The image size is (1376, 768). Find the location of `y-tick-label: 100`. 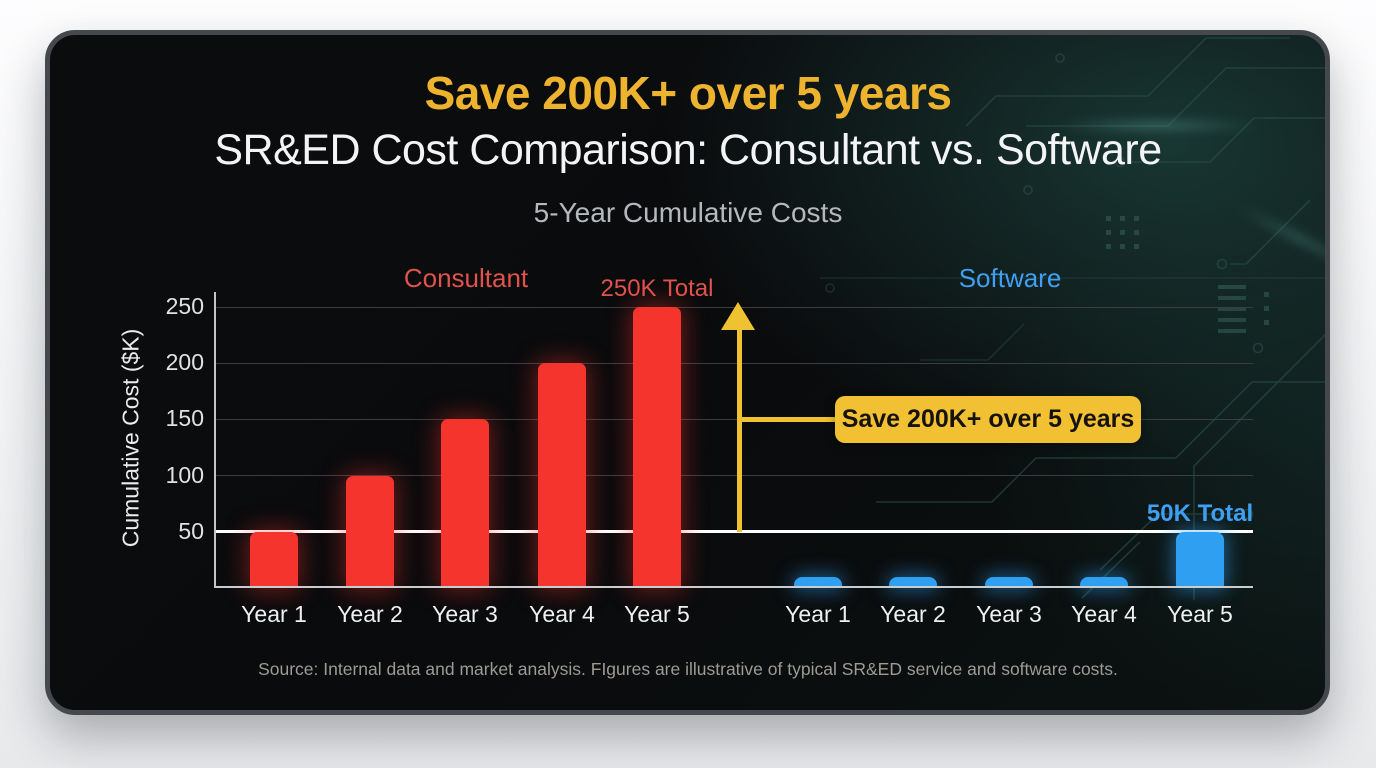

y-tick-label: 100 is located at coordinates (184, 474).